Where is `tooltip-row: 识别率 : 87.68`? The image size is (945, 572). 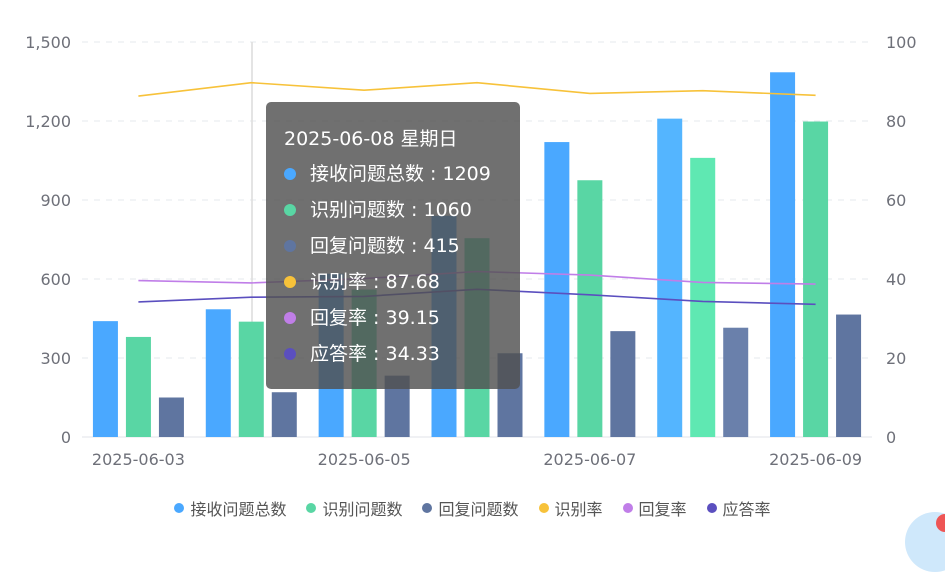 tooltip-row: 识别率 : 87.68 is located at coordinates (393, 282).